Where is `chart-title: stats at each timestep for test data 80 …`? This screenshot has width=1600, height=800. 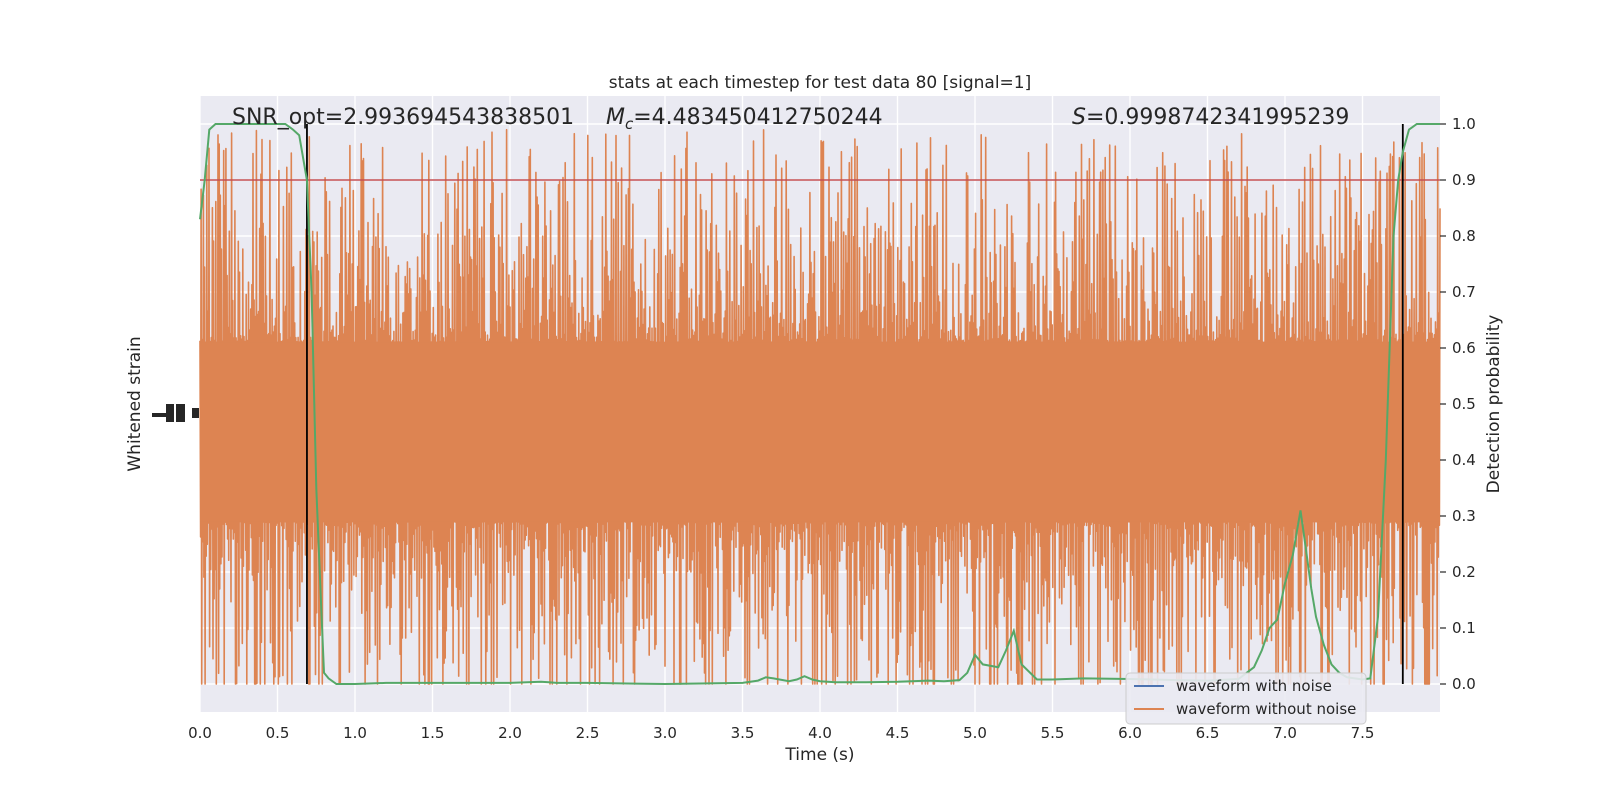
chart-title: stats at each timestep for test data 80 … is located at coordinates (820, 83).